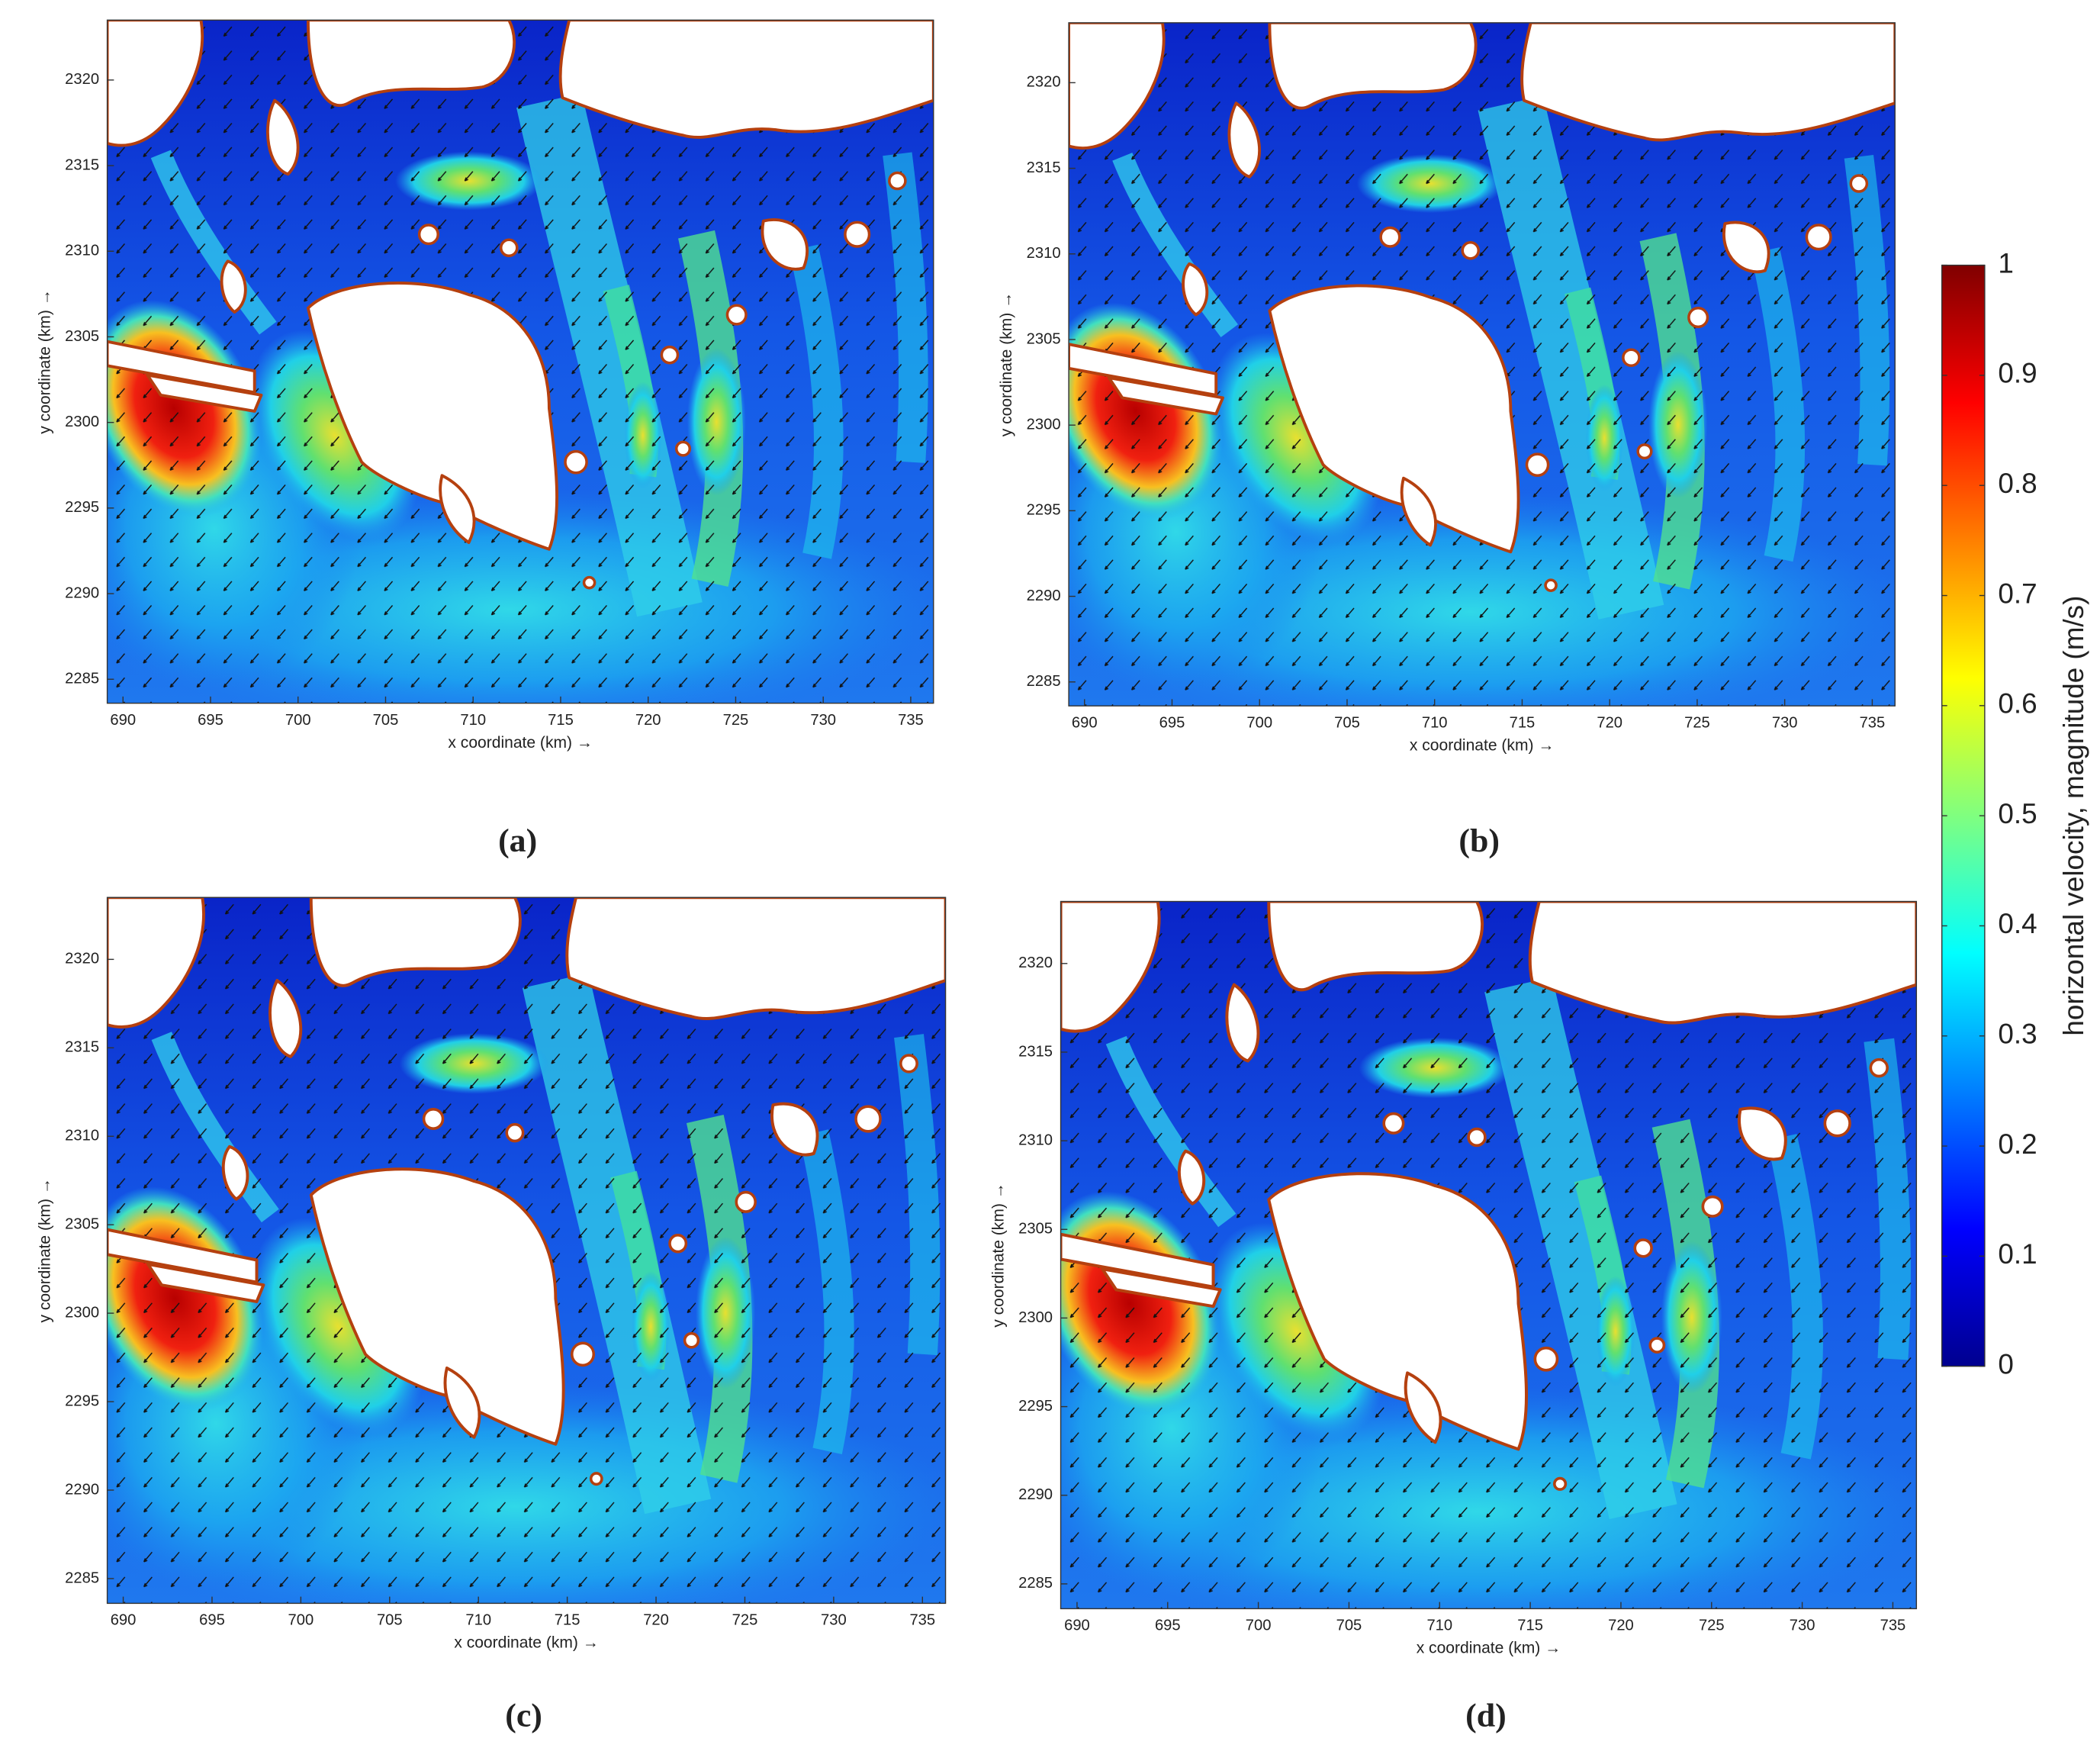 Image resolution: width=2100 pixels, height=1748 pixels. What do you see at coordinates (2017, 1144) in the screenshot?
I see `colorbar-tick-label: 0.2` at bounding box center [2017, 1144].